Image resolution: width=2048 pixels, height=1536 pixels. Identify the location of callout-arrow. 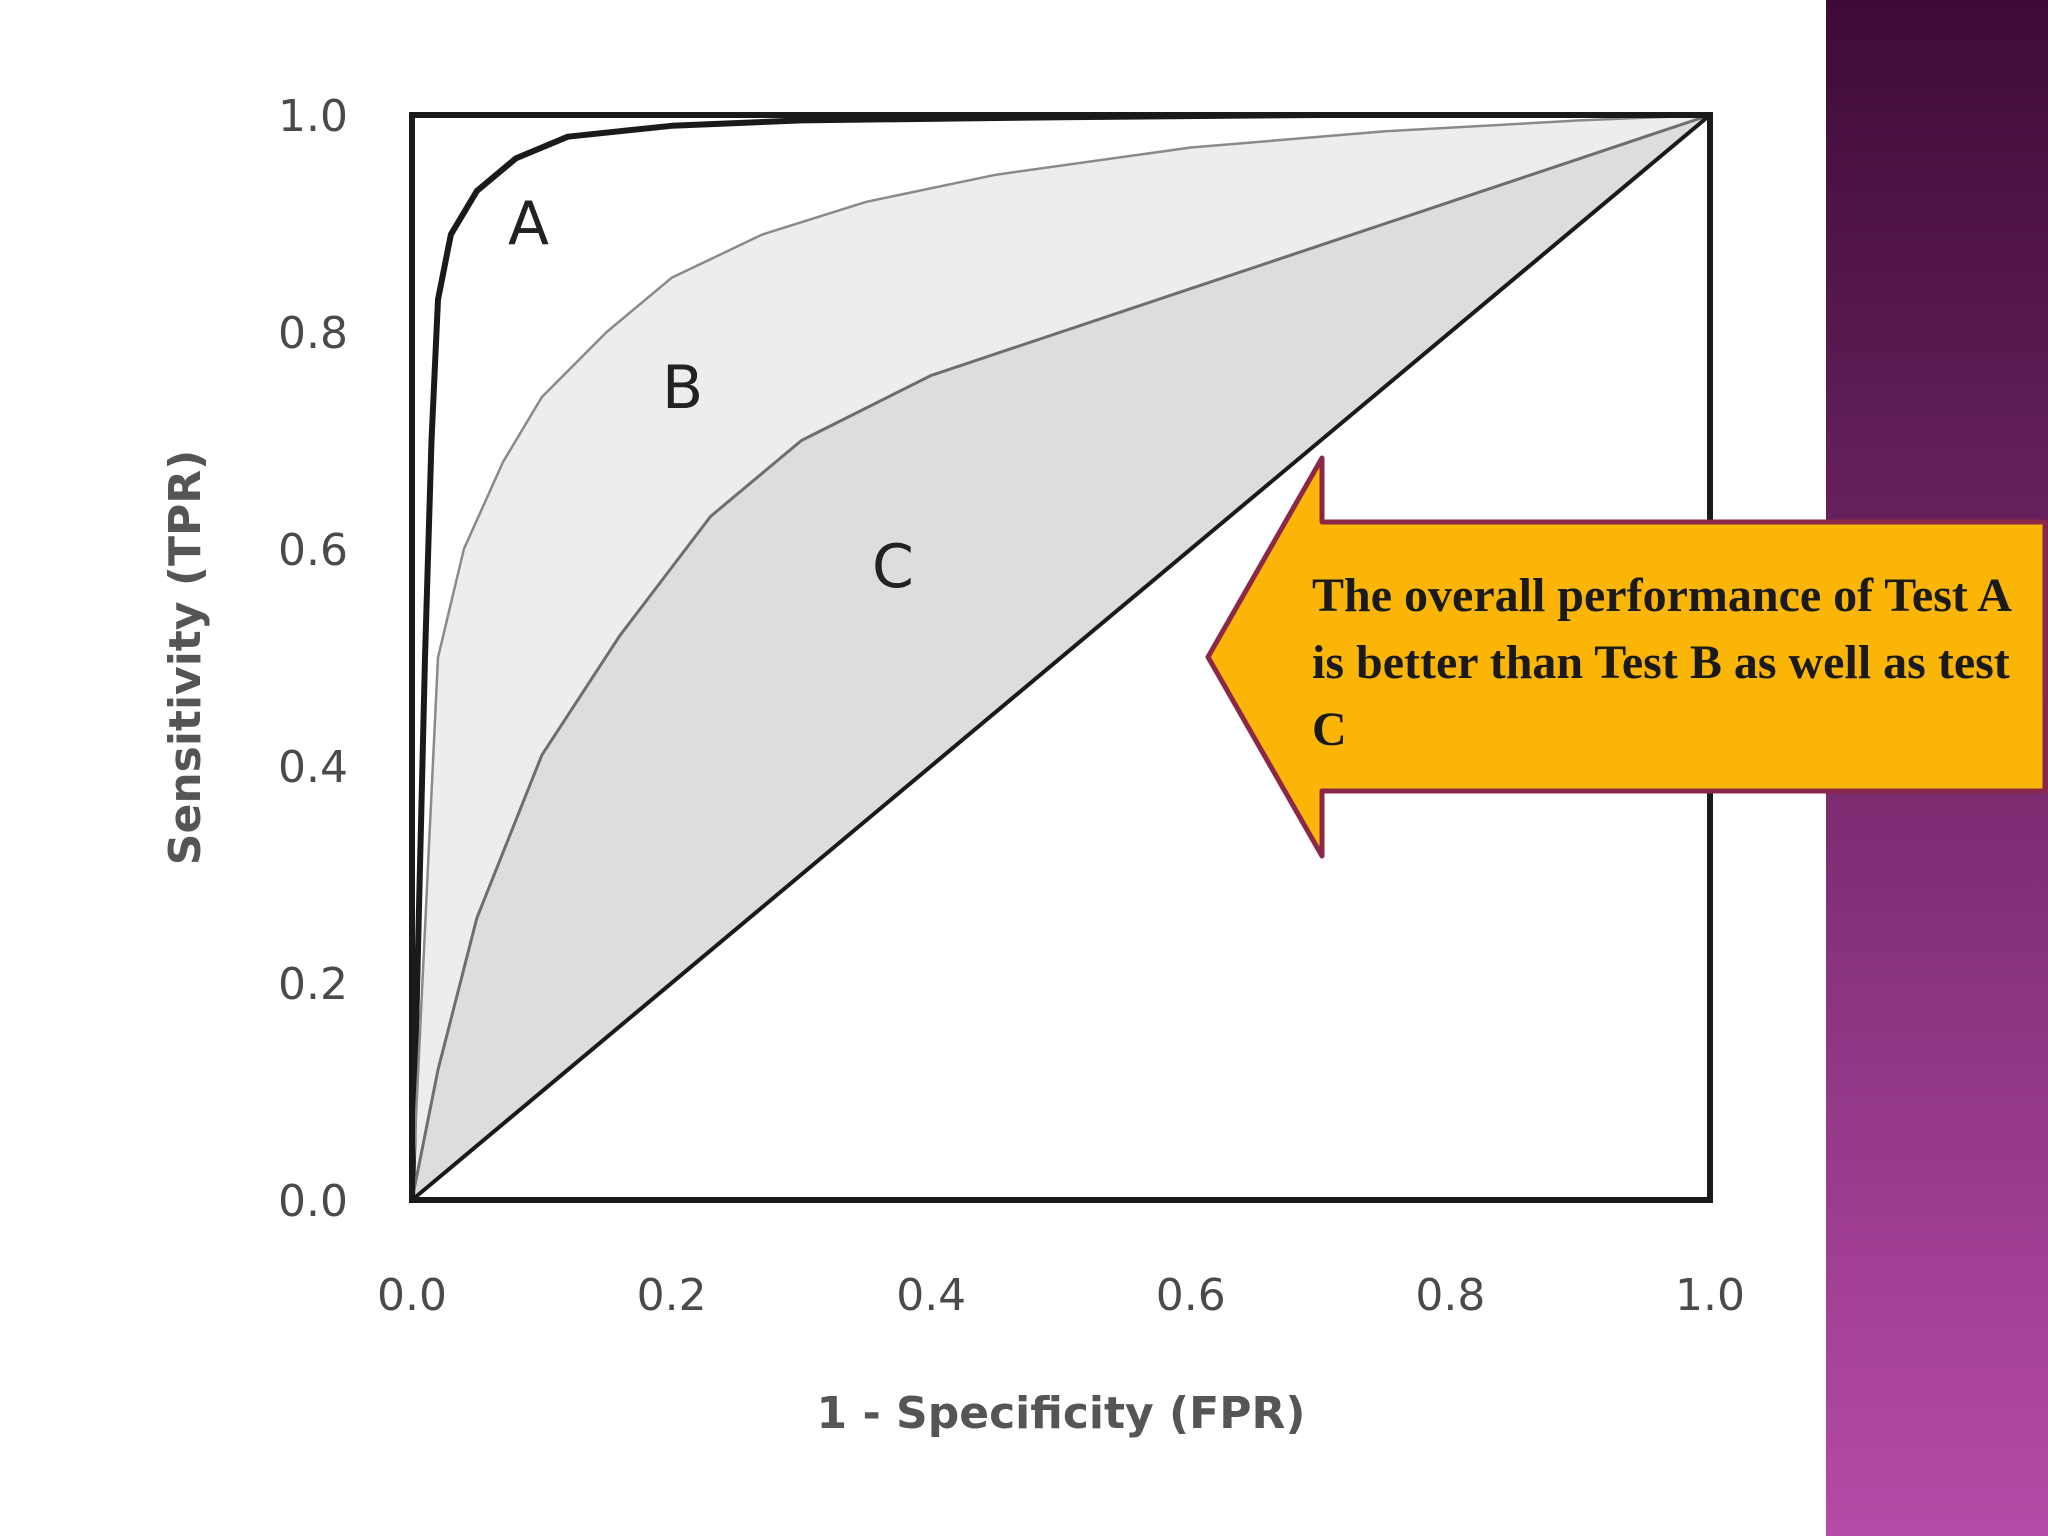
(1626, 657).